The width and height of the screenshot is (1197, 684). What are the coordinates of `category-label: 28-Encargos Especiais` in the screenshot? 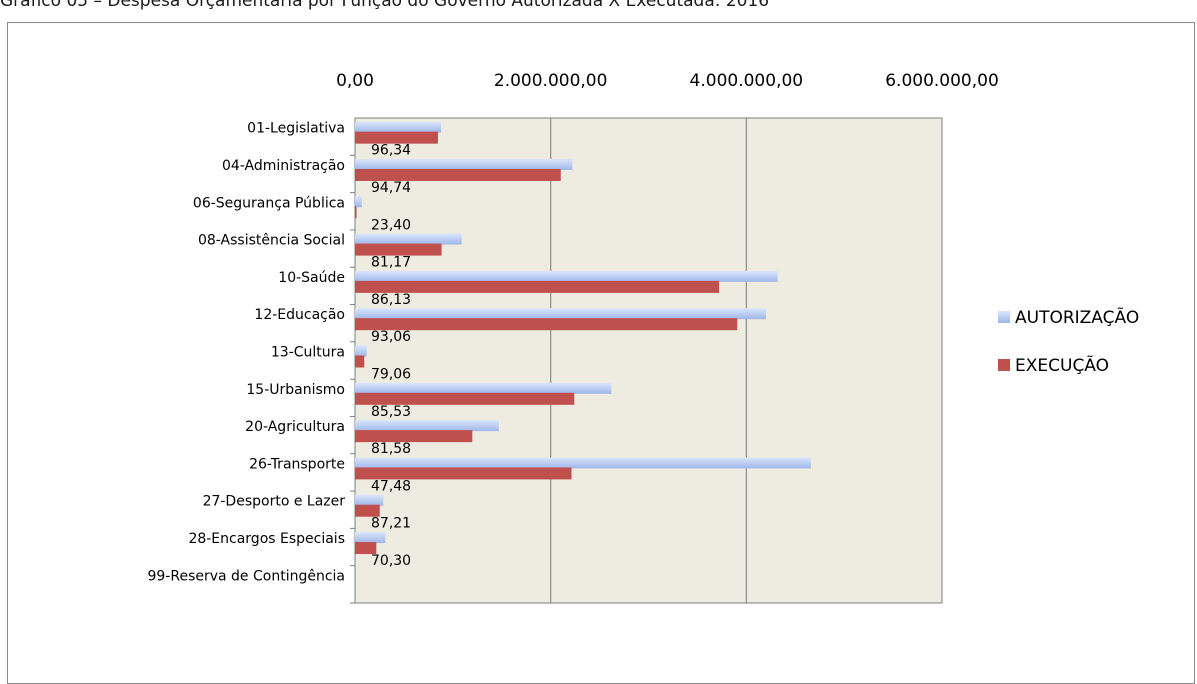 It's located at (266, 539).